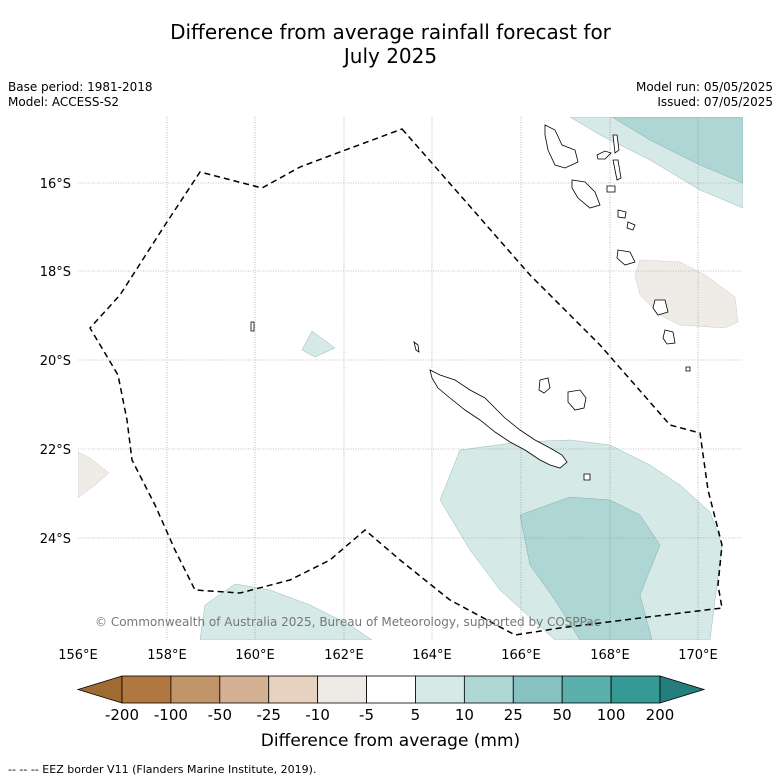  Describe the element at coordinates (590, 568) in the screenshot. I see `wet-region-southeast-inner` at that location.